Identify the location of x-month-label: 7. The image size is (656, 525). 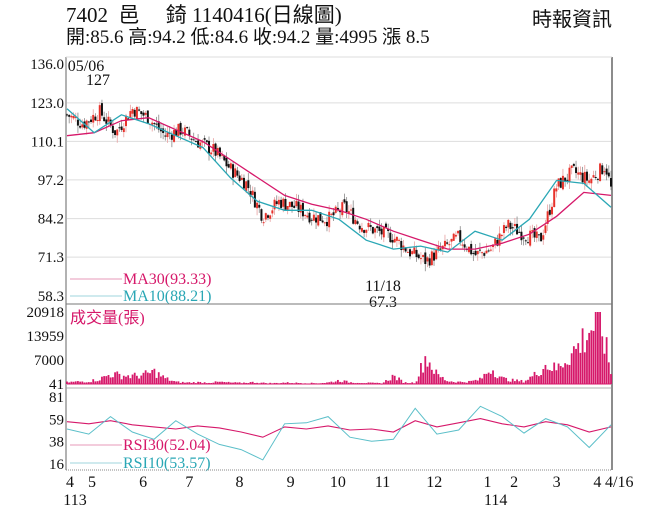
(189, 482).